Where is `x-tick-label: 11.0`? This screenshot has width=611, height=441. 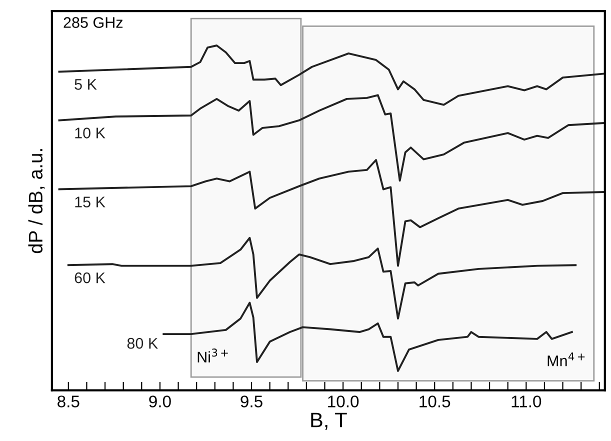 x-tick-label: 11.0 is located at coordinates (527, 402).